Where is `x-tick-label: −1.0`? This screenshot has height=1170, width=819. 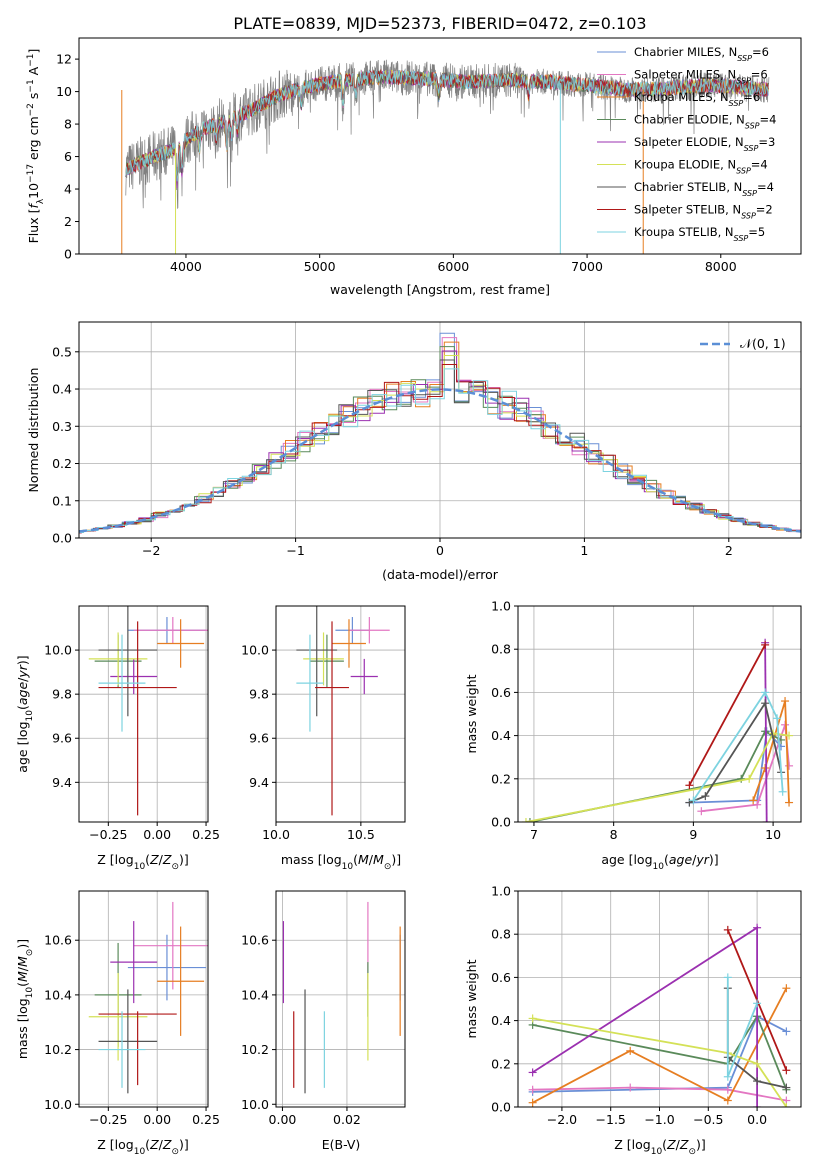 x-tick-label: −1.0 is located at coordinates (659, 1119).